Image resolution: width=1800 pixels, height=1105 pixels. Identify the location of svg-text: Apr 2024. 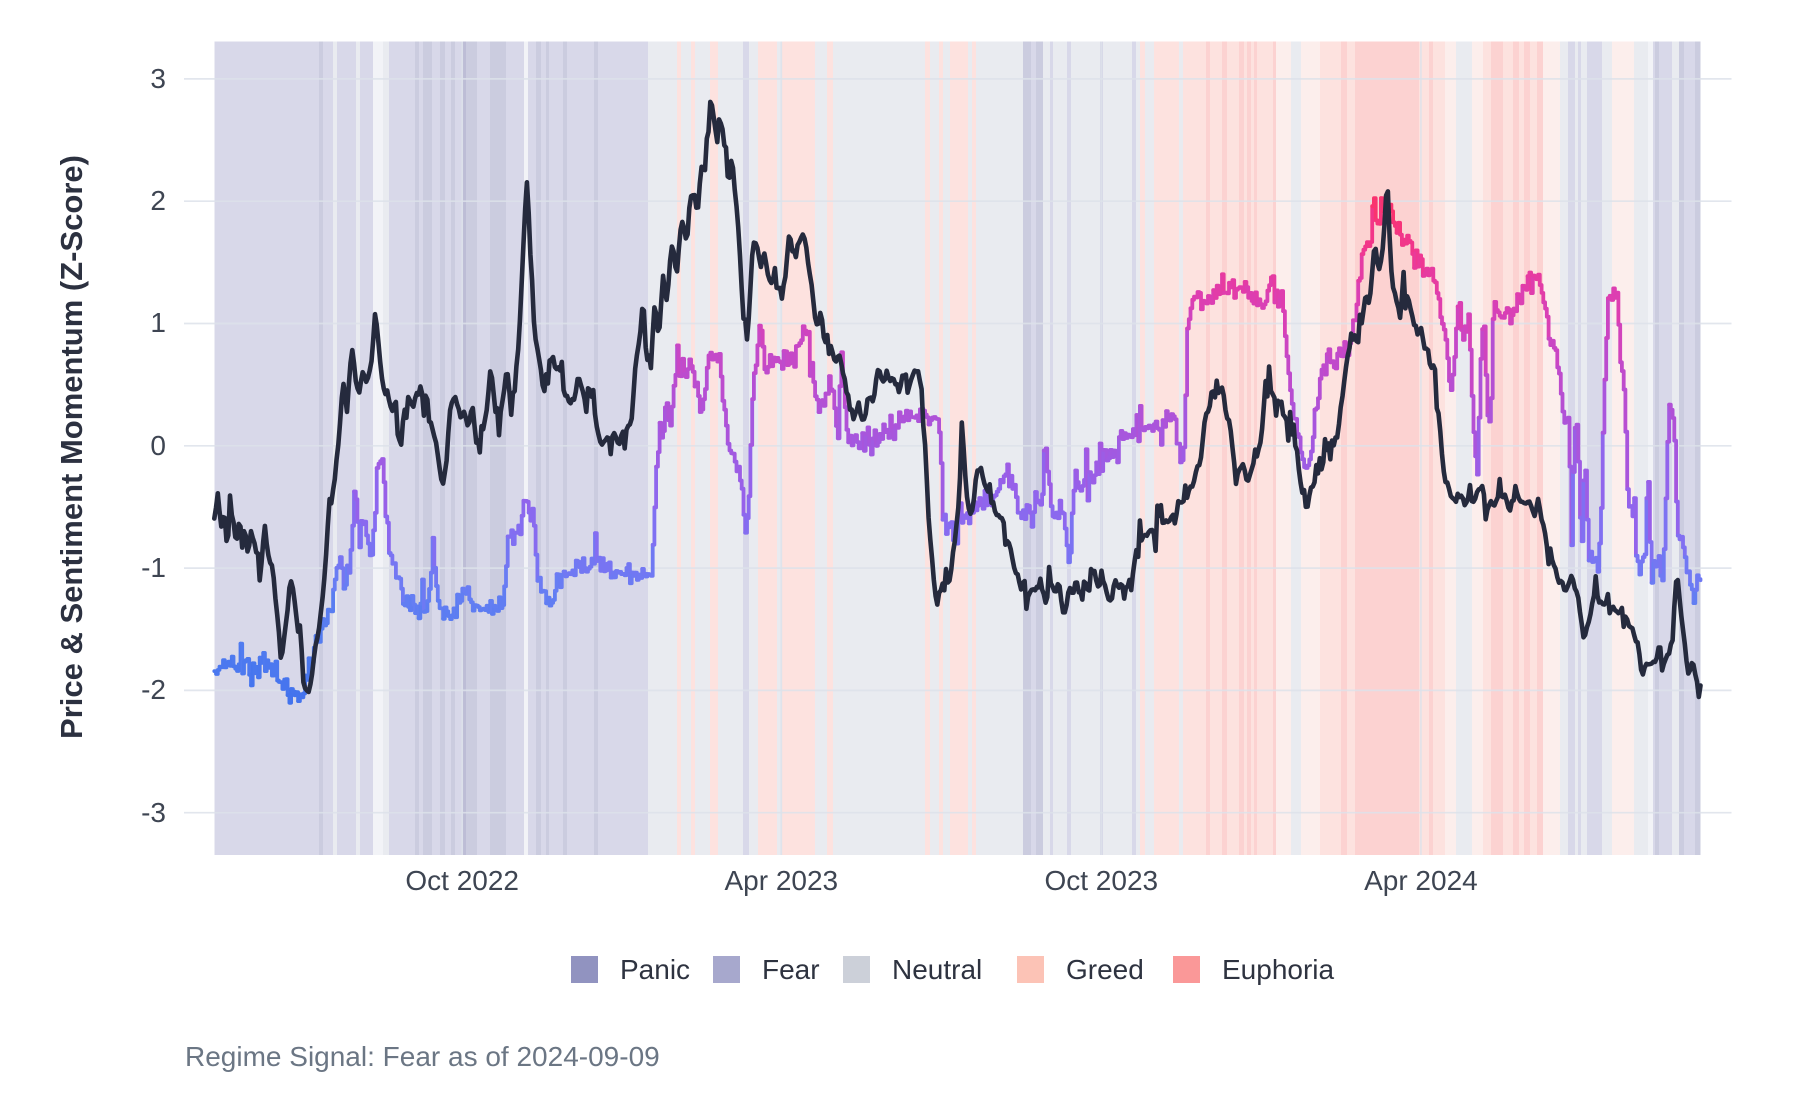
(1421, 880).